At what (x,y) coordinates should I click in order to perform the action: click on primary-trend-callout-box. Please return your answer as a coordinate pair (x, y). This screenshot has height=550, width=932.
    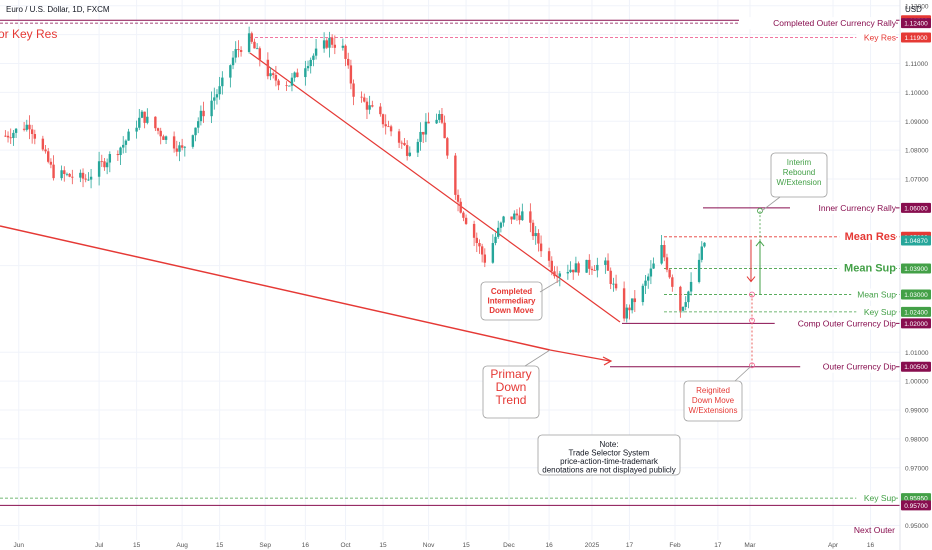
    Looking at the image, I should click on (511, 392).